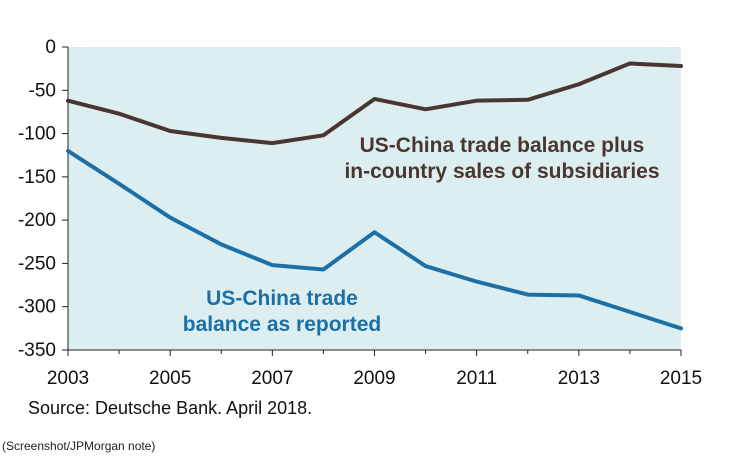  I want to click on series-label-0: US-China trade balance plus, so click(502, 145).